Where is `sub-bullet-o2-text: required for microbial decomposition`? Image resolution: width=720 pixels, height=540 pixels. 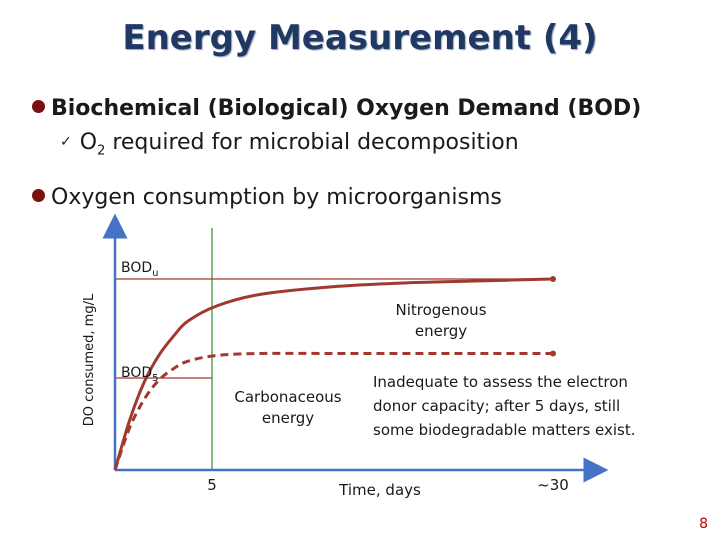 sub-bullet-o2-text: required for microbial decomposition is located at coordinates (312, 142).